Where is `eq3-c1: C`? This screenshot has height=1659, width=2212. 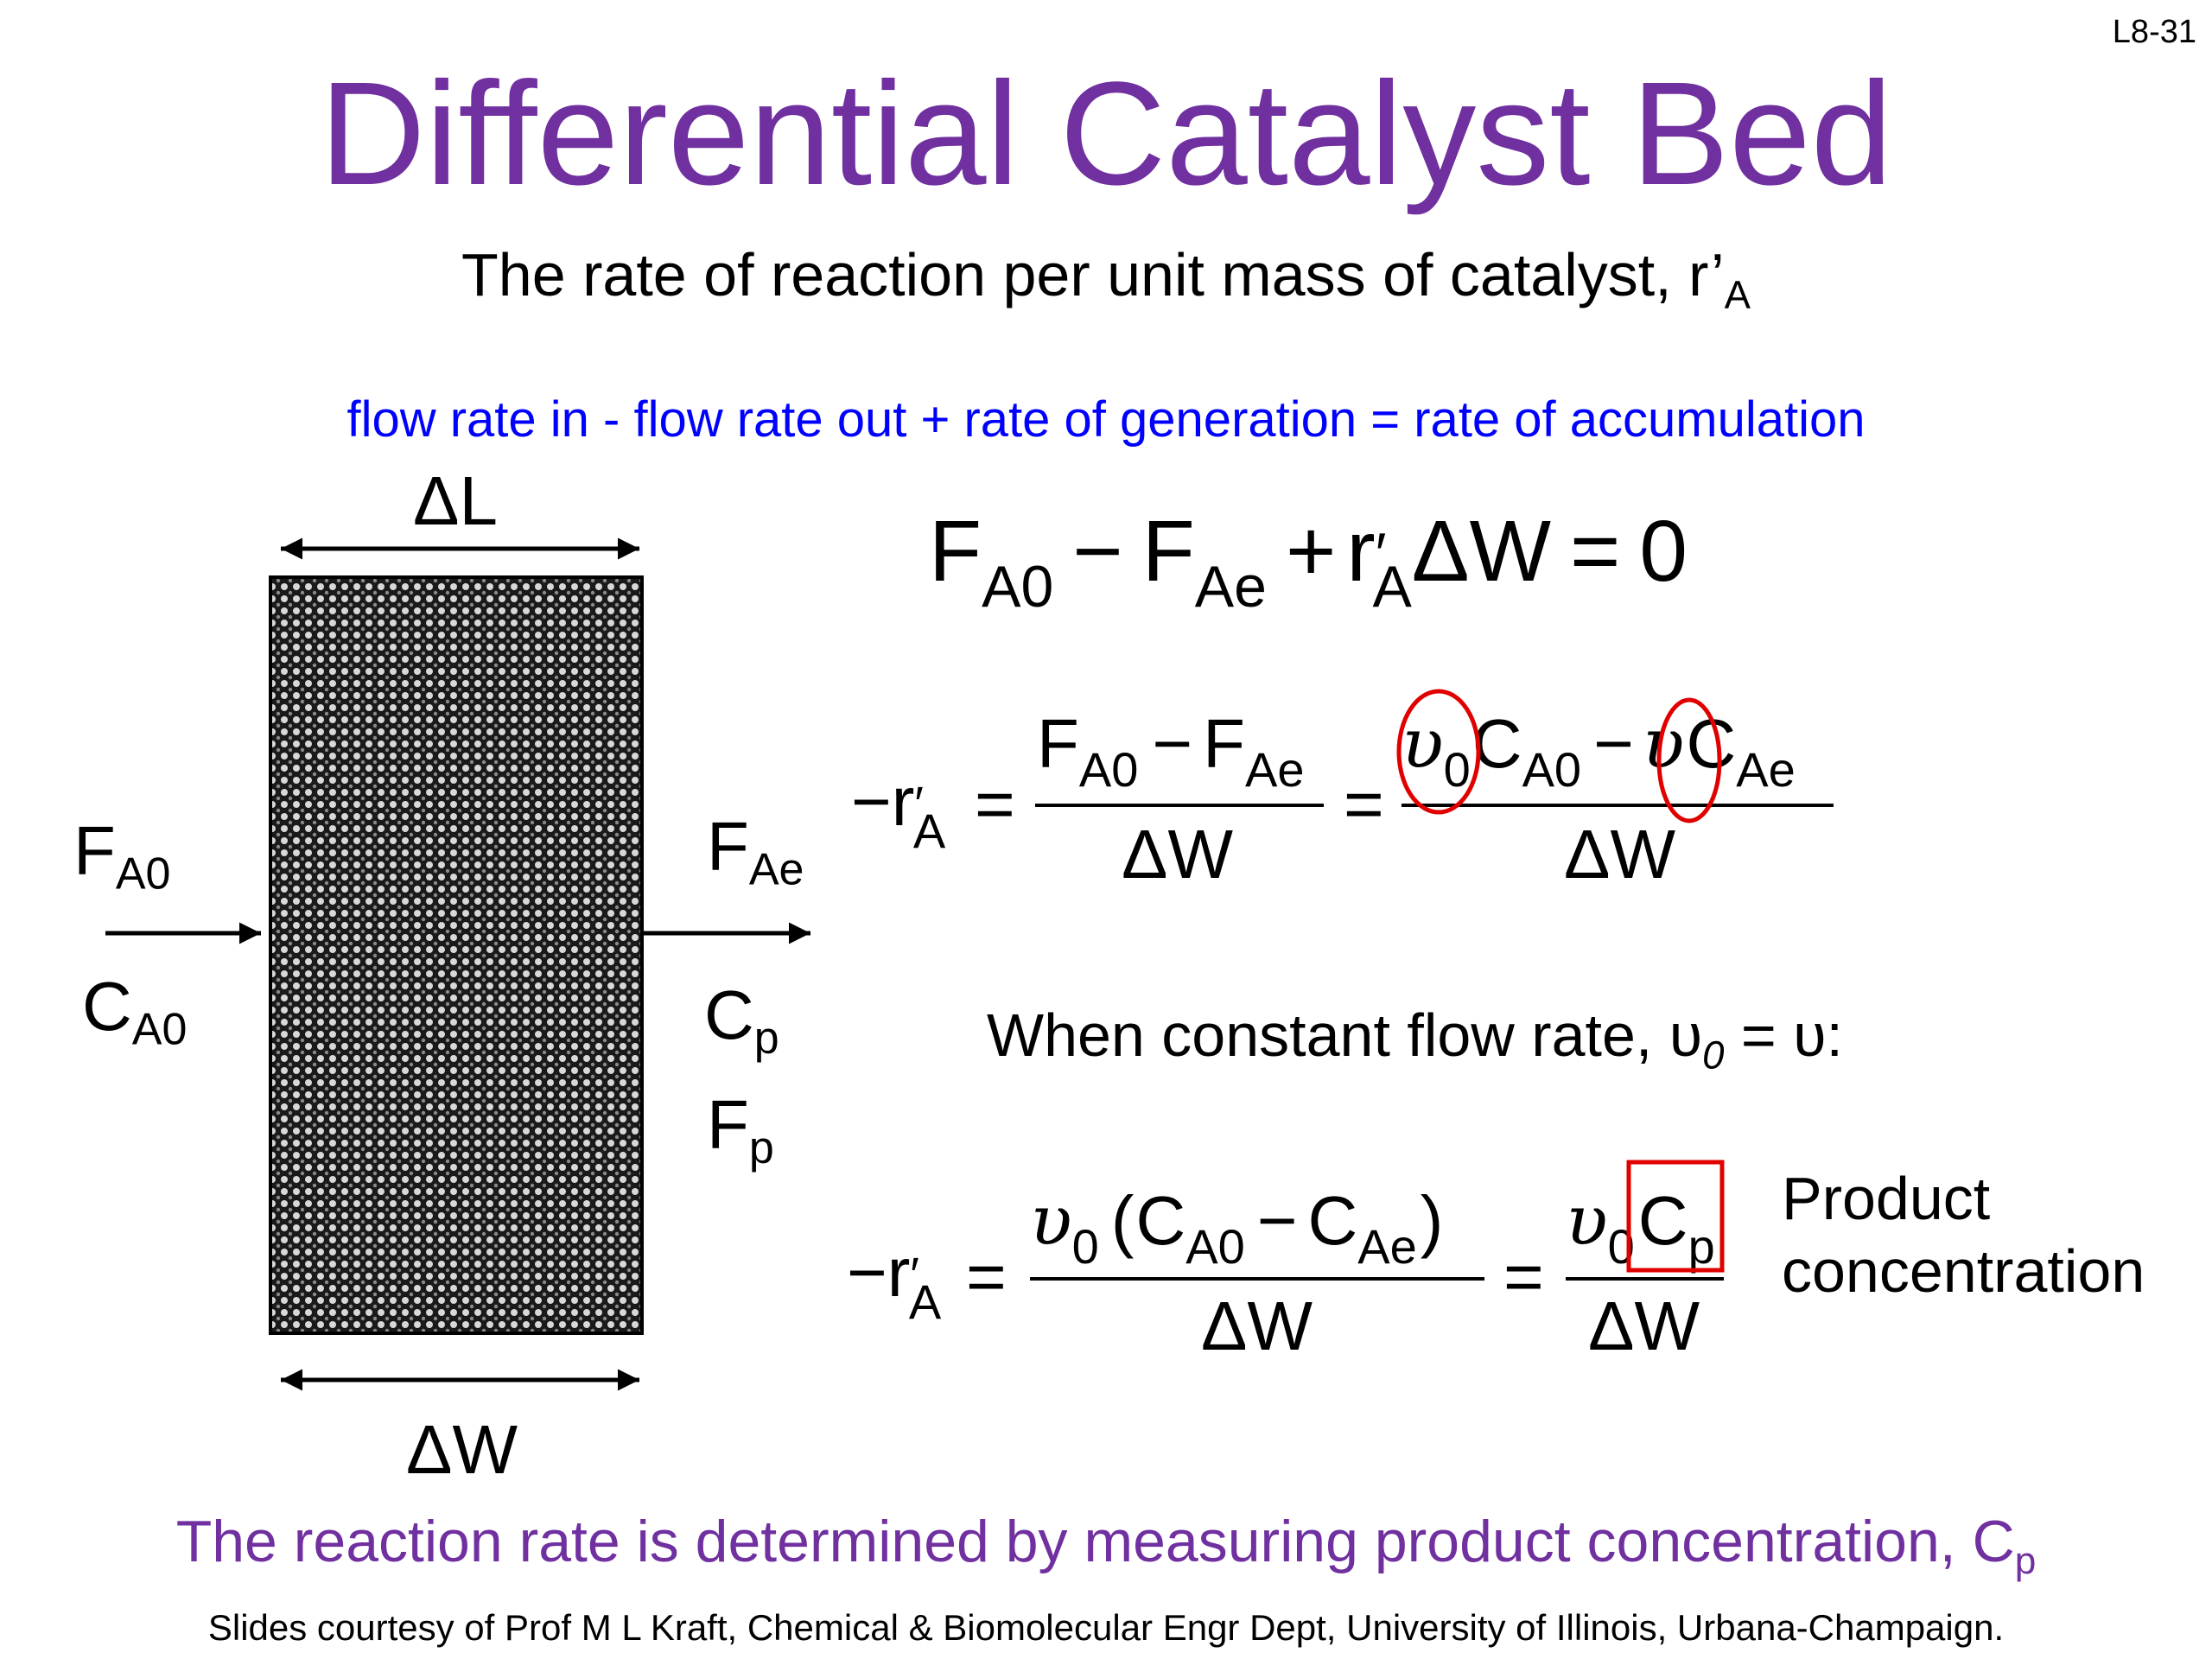 eq3-c1: C is located at coordinates (1160, 1220).